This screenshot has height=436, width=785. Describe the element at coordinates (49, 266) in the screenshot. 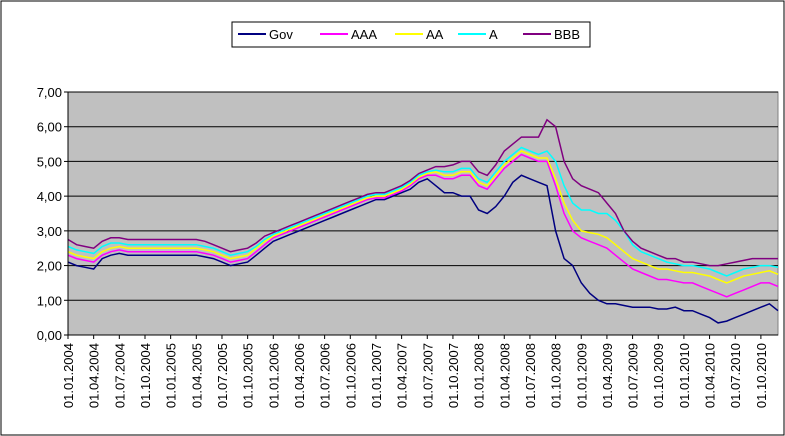

I see `y-tick-label: 2,00` at that location.